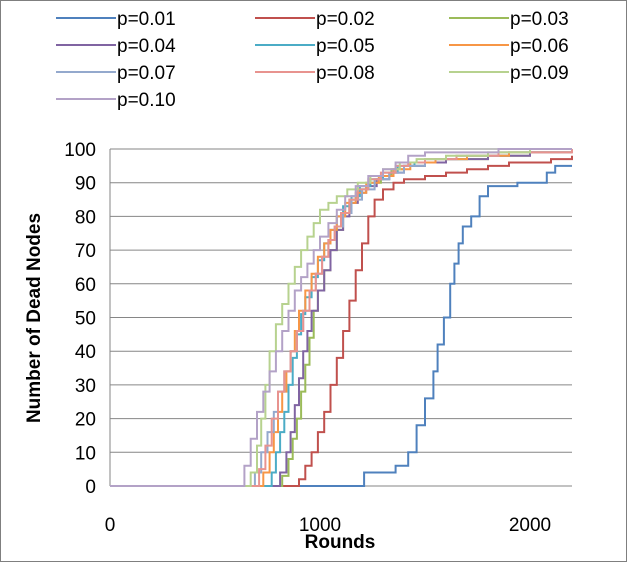 The width and height of the screenshot is (627, 562). What do you see at coordinates (345, 73) in the screenshot?
I see `legend-label: p=0.08` at bounding box center [345, 73].